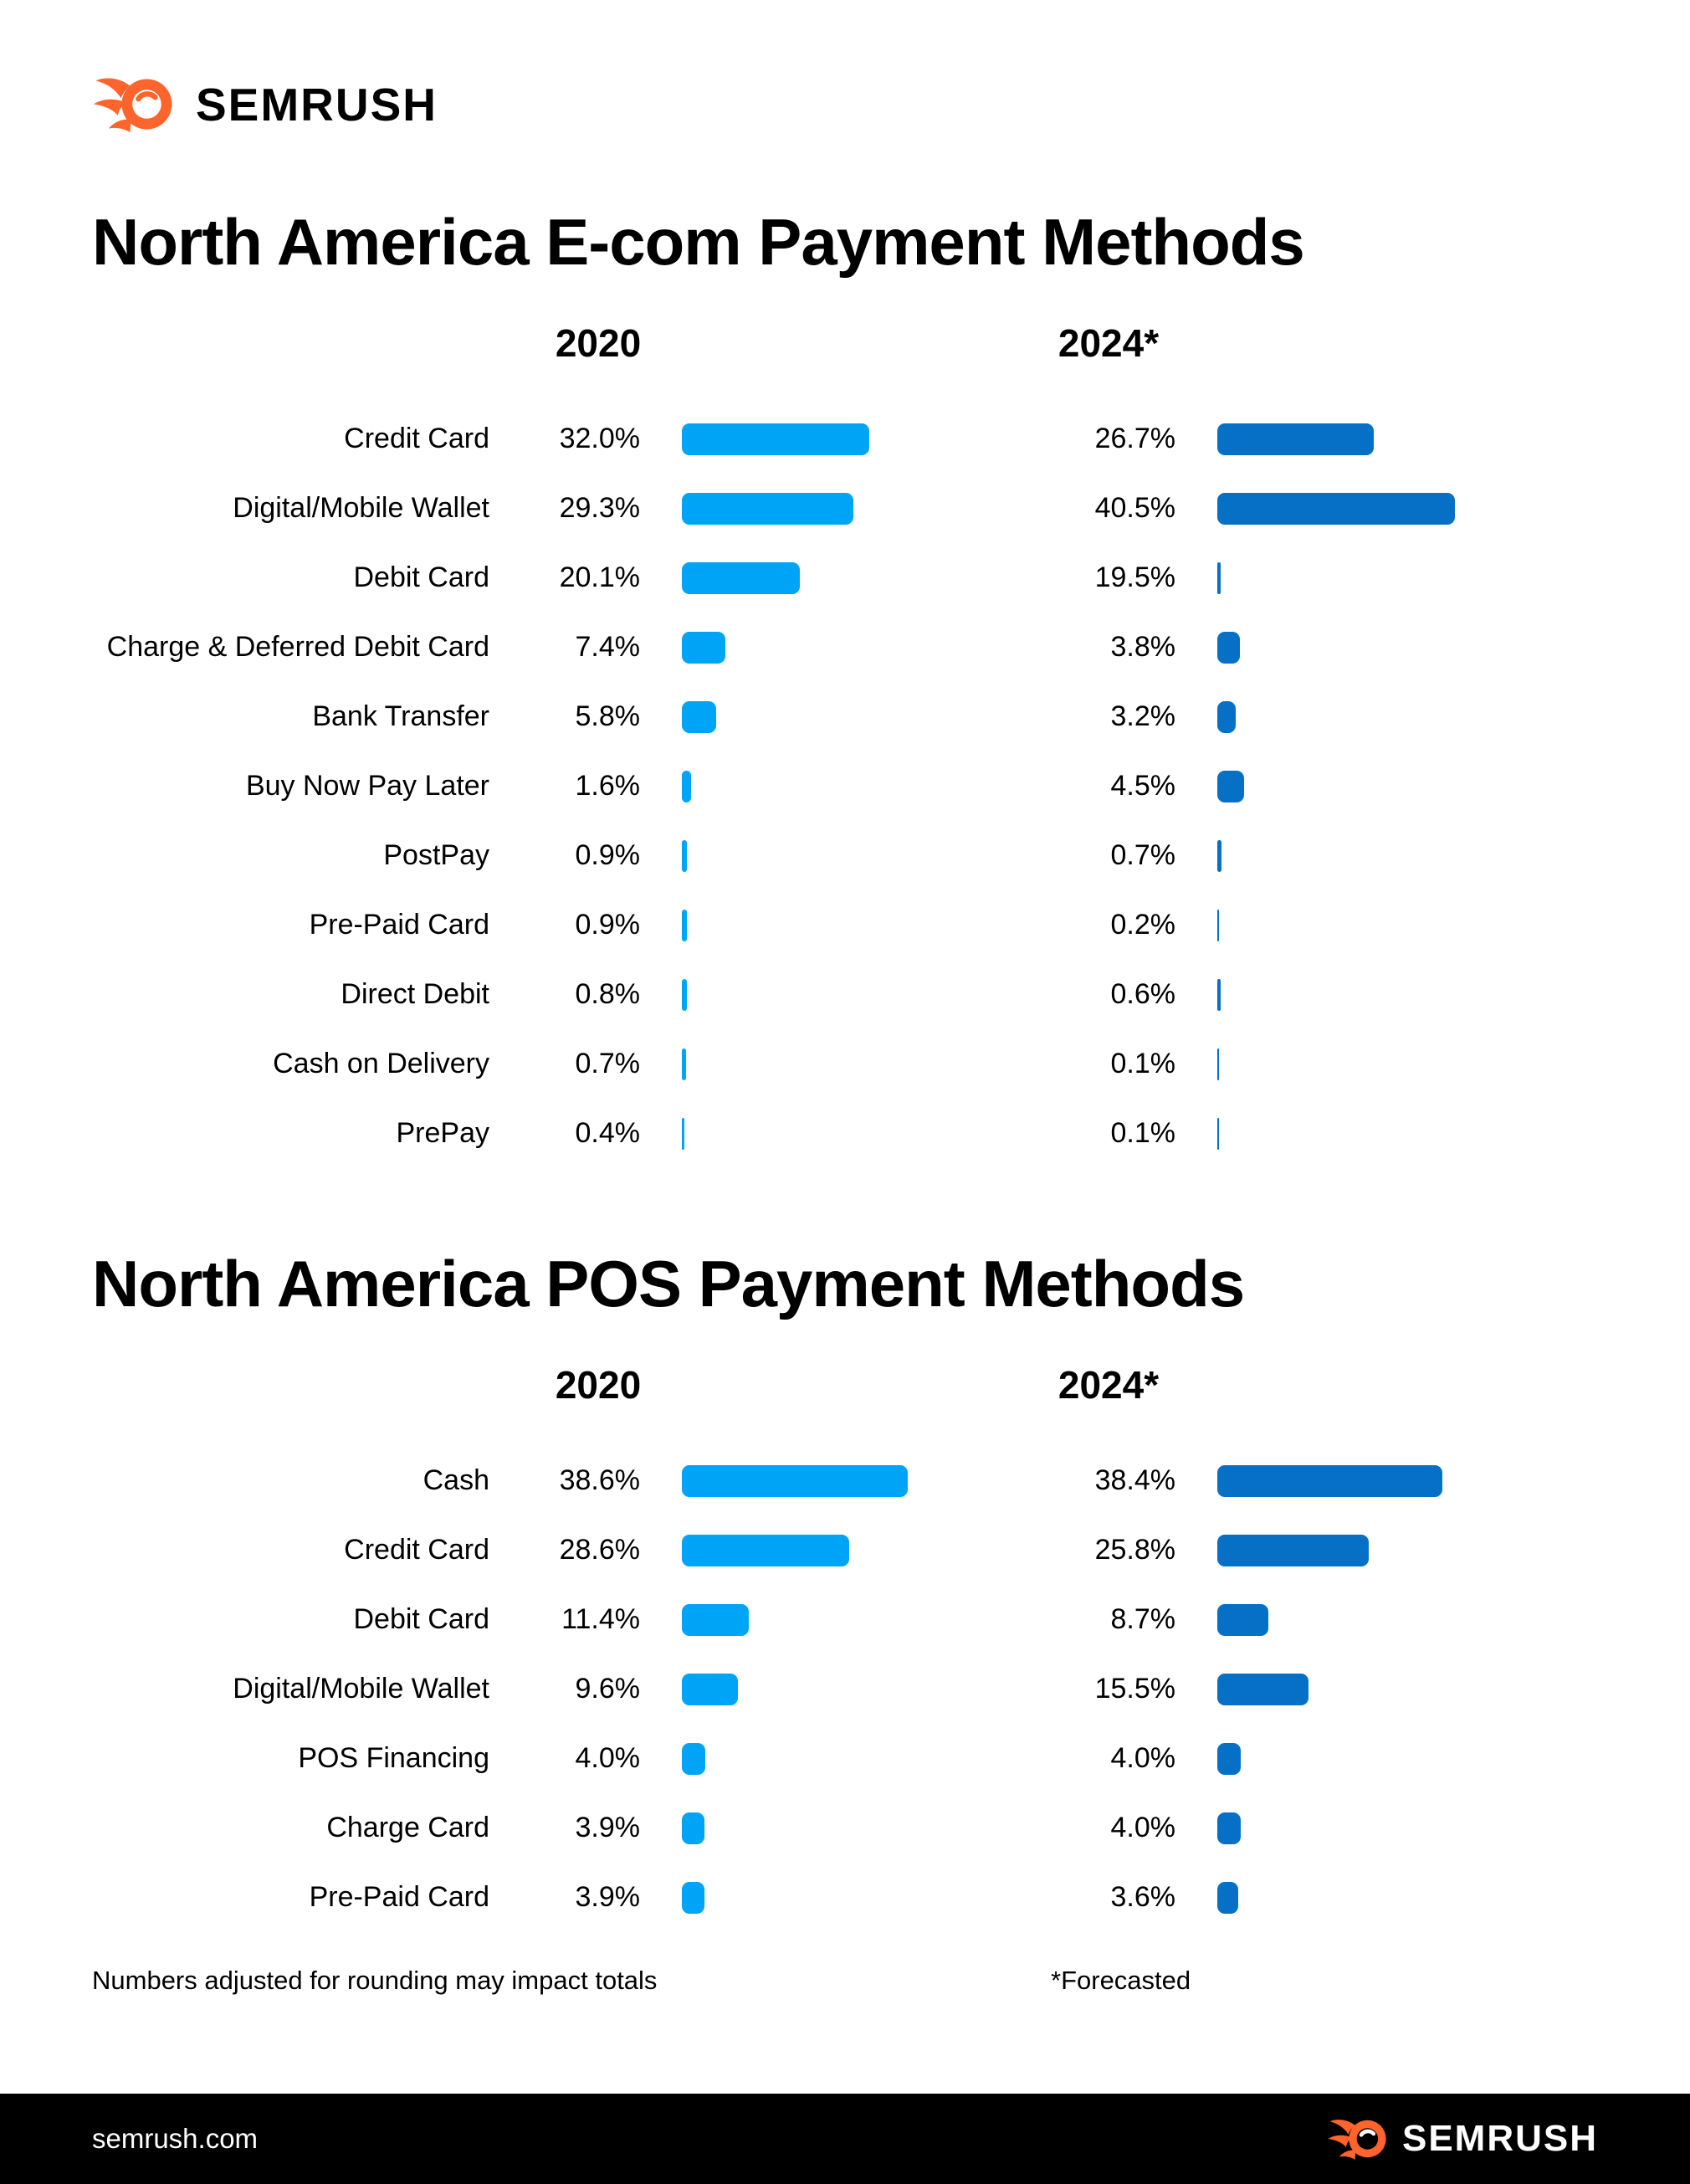 The image size is (1690, 2184). I want to click on value-2020: 20.1%, so click(599, 577).